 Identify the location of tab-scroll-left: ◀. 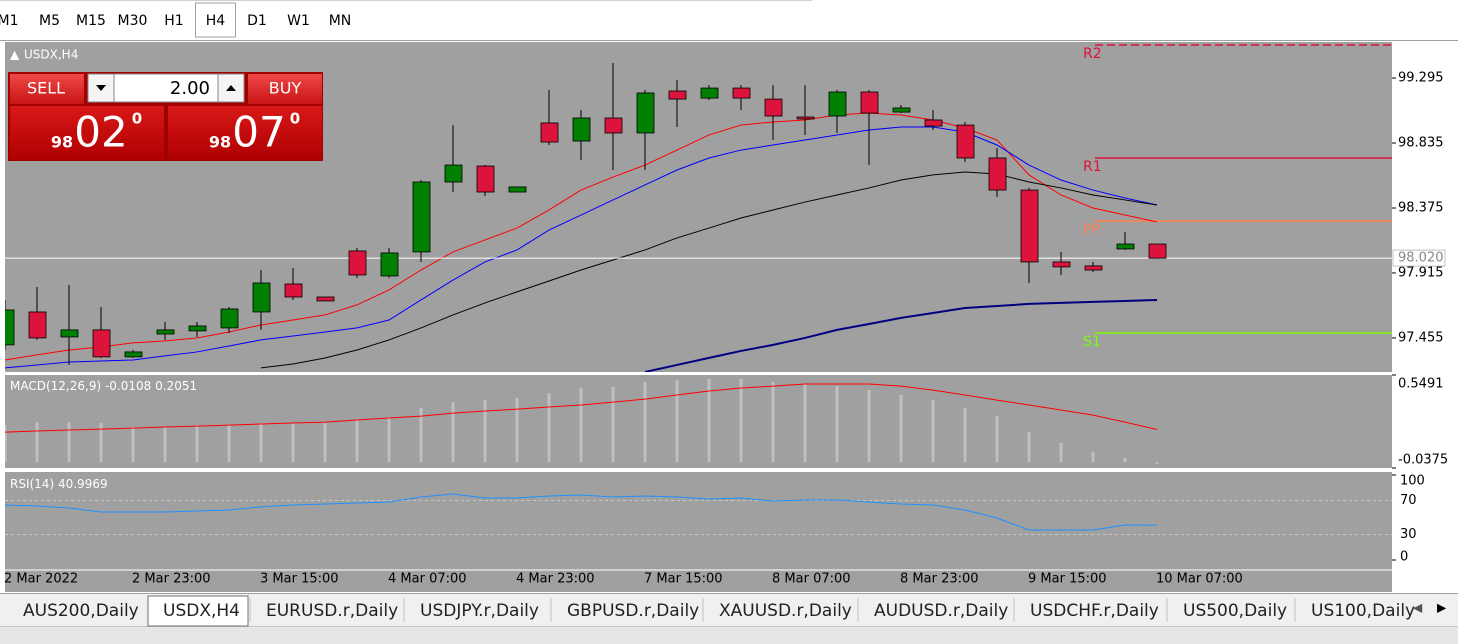
(1418, 608).